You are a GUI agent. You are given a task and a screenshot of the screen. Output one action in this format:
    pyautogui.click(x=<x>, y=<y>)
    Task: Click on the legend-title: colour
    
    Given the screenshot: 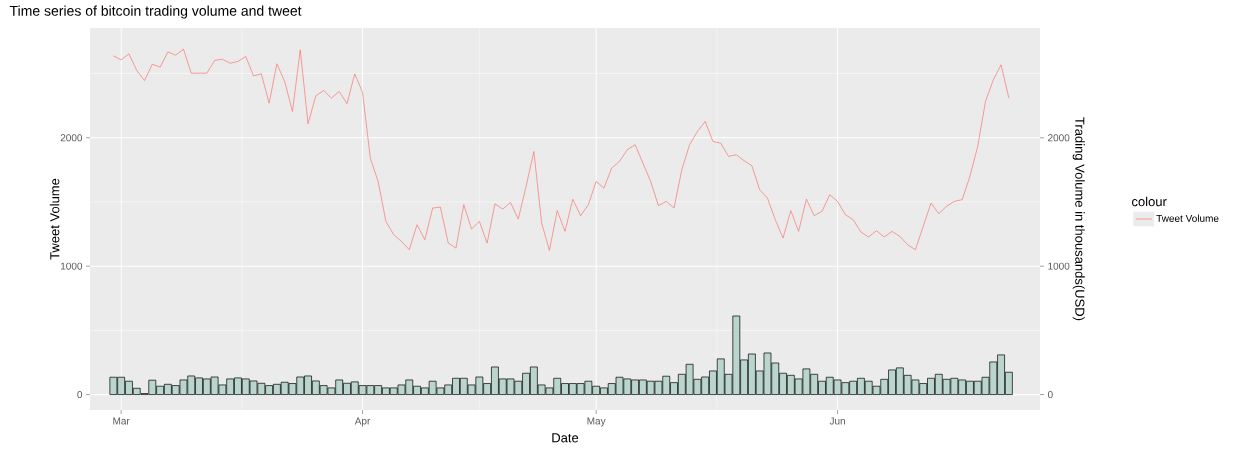 What is the action you would take?
    pyautogui.click(x=1149, y=201)
    